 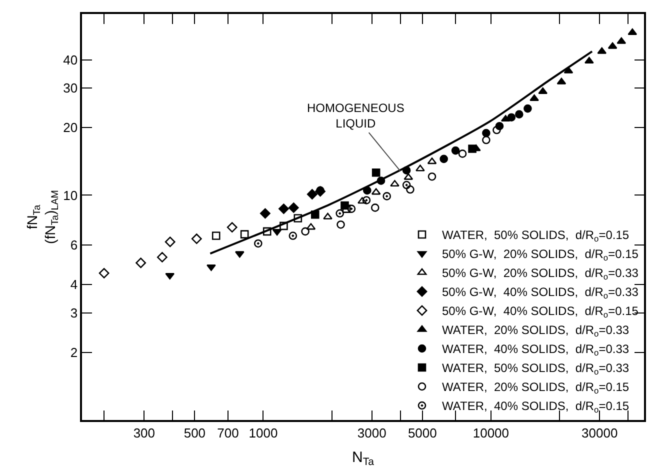 I want to click on legend-label: 50% G-W, 20% SOLIDS, d/R$_{o}$=0.15, so click(x=540, y=255).